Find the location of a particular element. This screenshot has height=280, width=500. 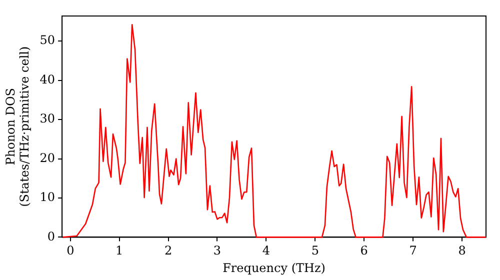

x-tick-label: 3 is located at coordinates (217, 251).